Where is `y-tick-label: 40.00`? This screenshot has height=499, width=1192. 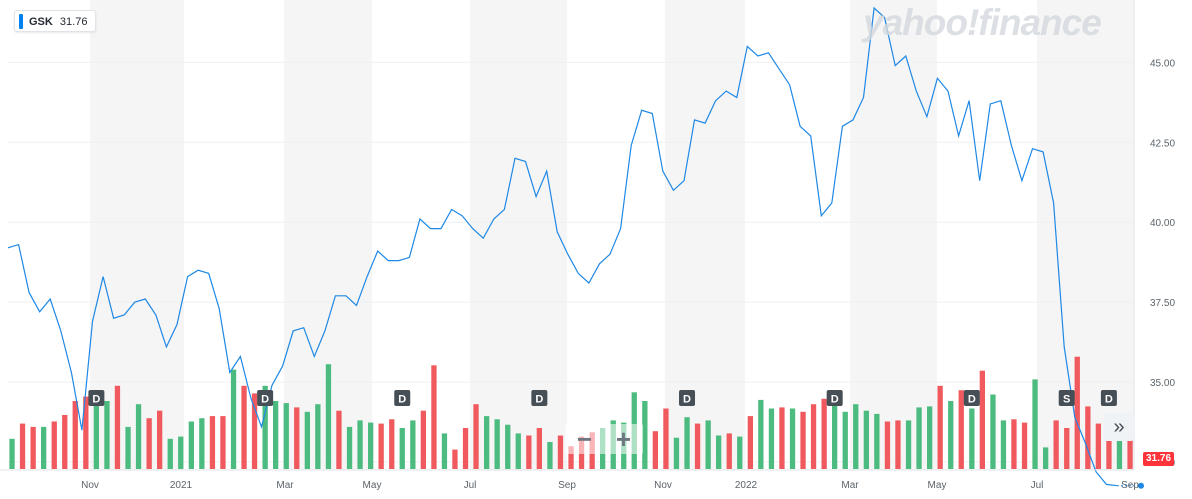
y-tick-label: 40.00 is located at coordinates (1162, 223).